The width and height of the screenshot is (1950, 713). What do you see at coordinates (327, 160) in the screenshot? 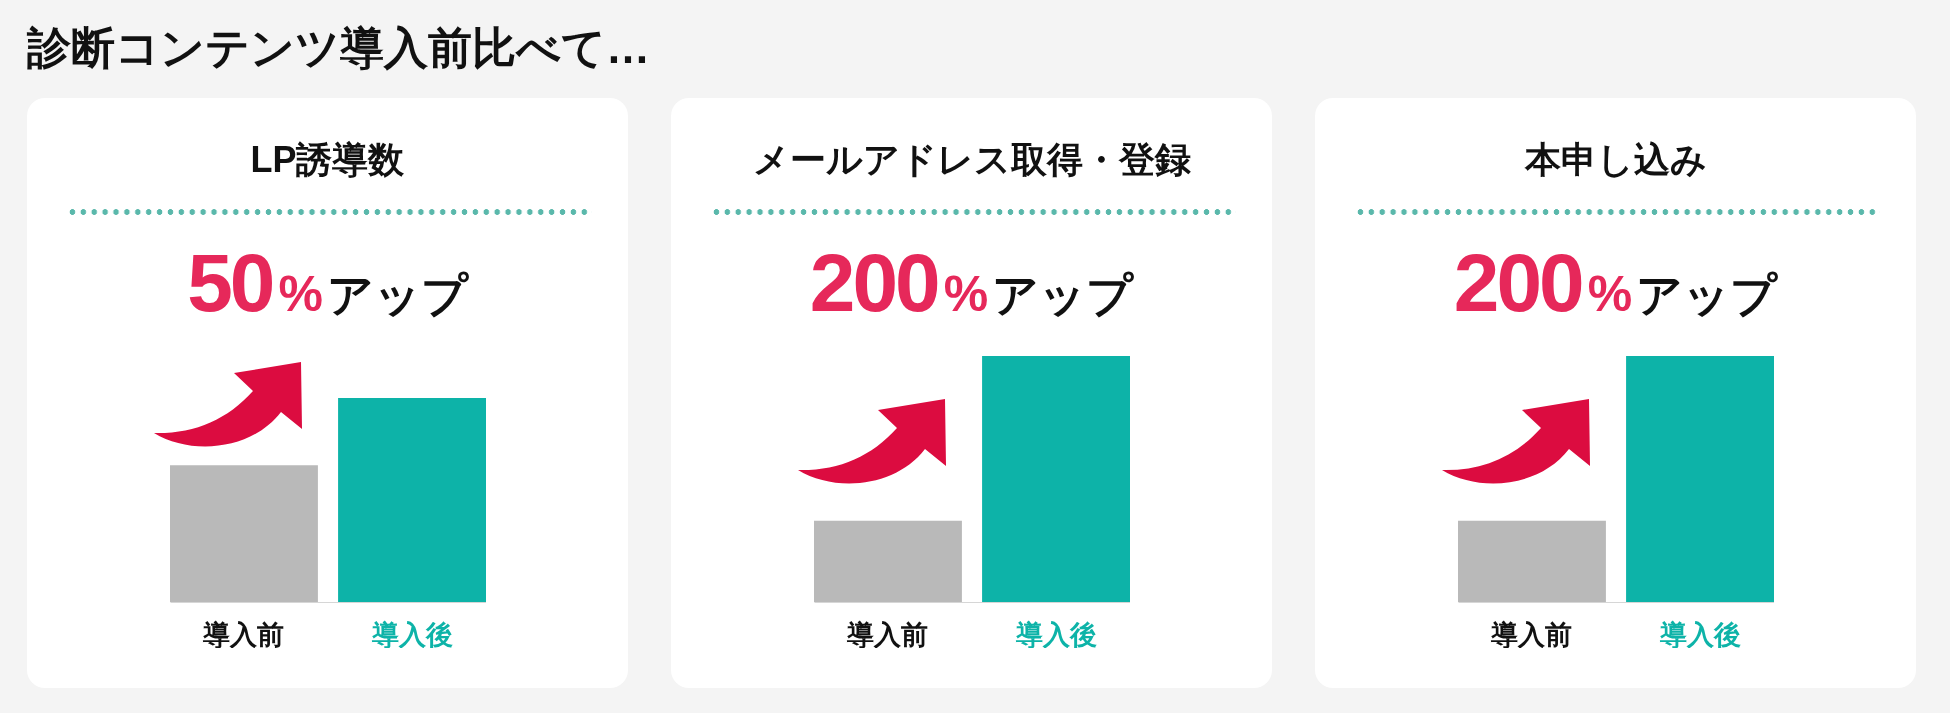
I see `chart-title: LP誘導数` at bounding box center [327, 160].